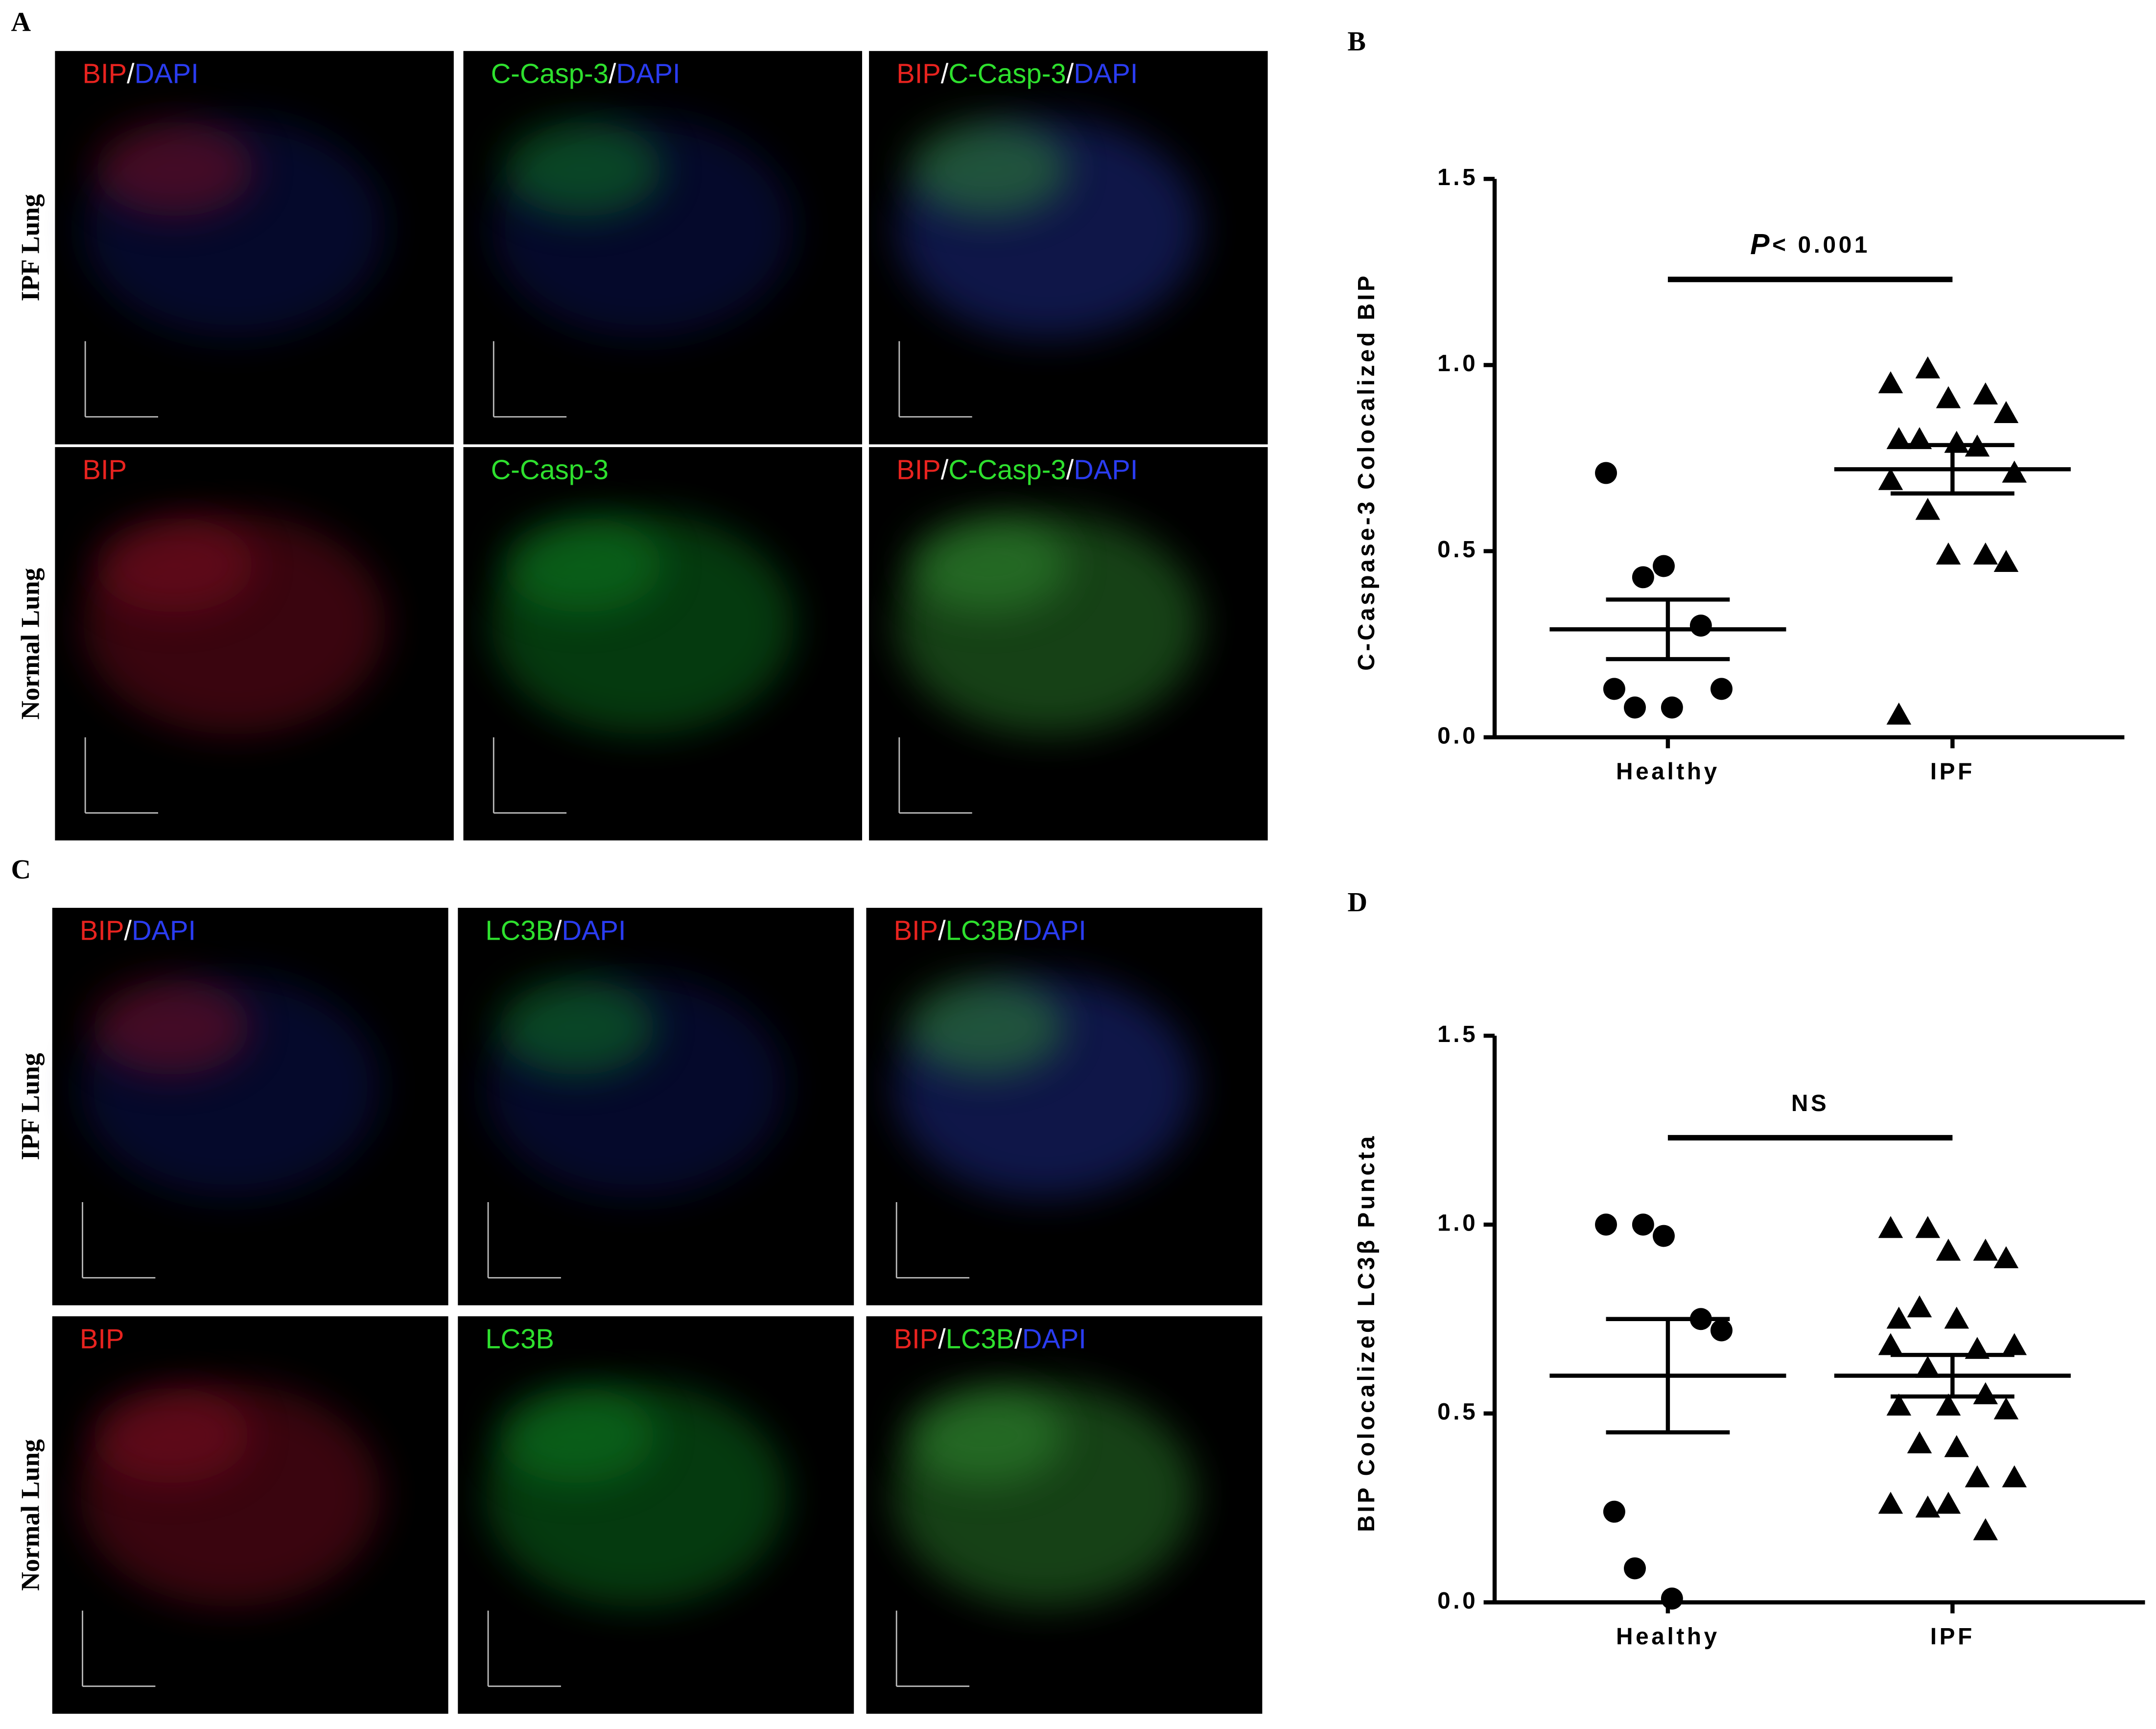 This screenshot has width=2156, height=1729. I want to click on panel-label: C, so click(21, 869).